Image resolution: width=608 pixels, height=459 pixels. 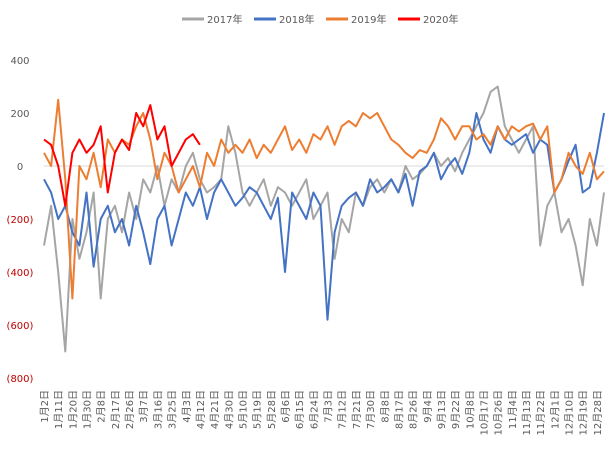 I want to click on x-tick-label: 7月3日, so click(x=329, y=406).